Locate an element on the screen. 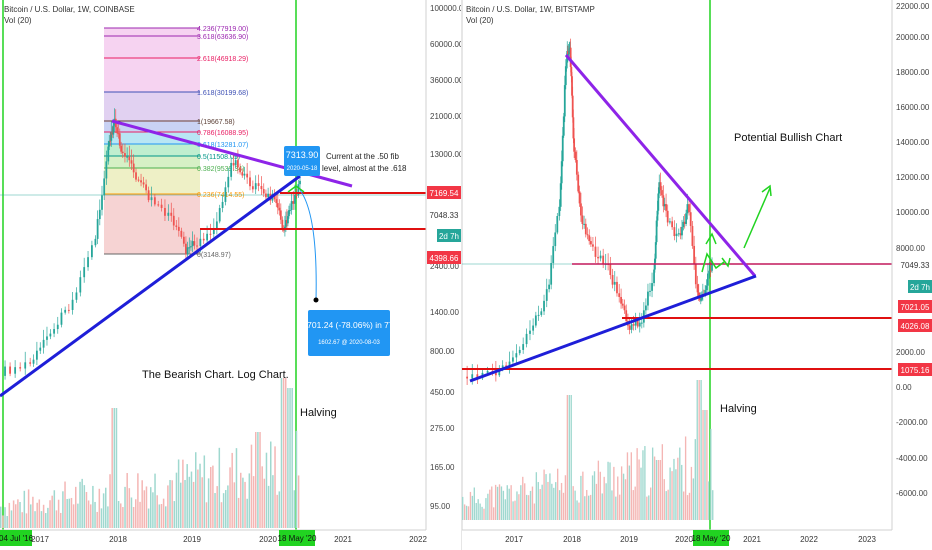 This screenshot has width=932, height=550. fib-label: 4.236(77919.00) is located at coordinates (222, 29).